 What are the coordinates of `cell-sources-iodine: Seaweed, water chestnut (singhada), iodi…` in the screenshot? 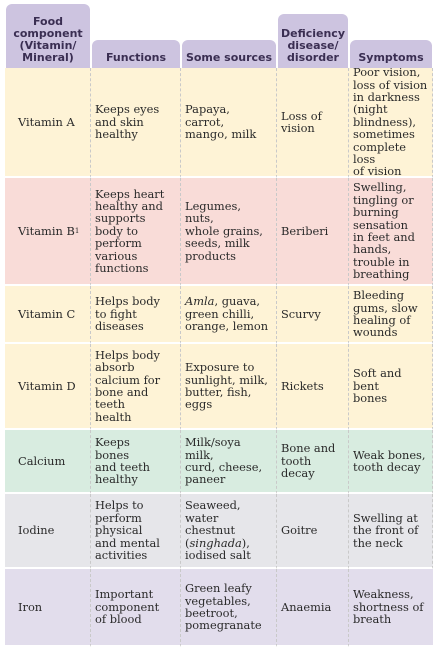 It's located at (229, 531).